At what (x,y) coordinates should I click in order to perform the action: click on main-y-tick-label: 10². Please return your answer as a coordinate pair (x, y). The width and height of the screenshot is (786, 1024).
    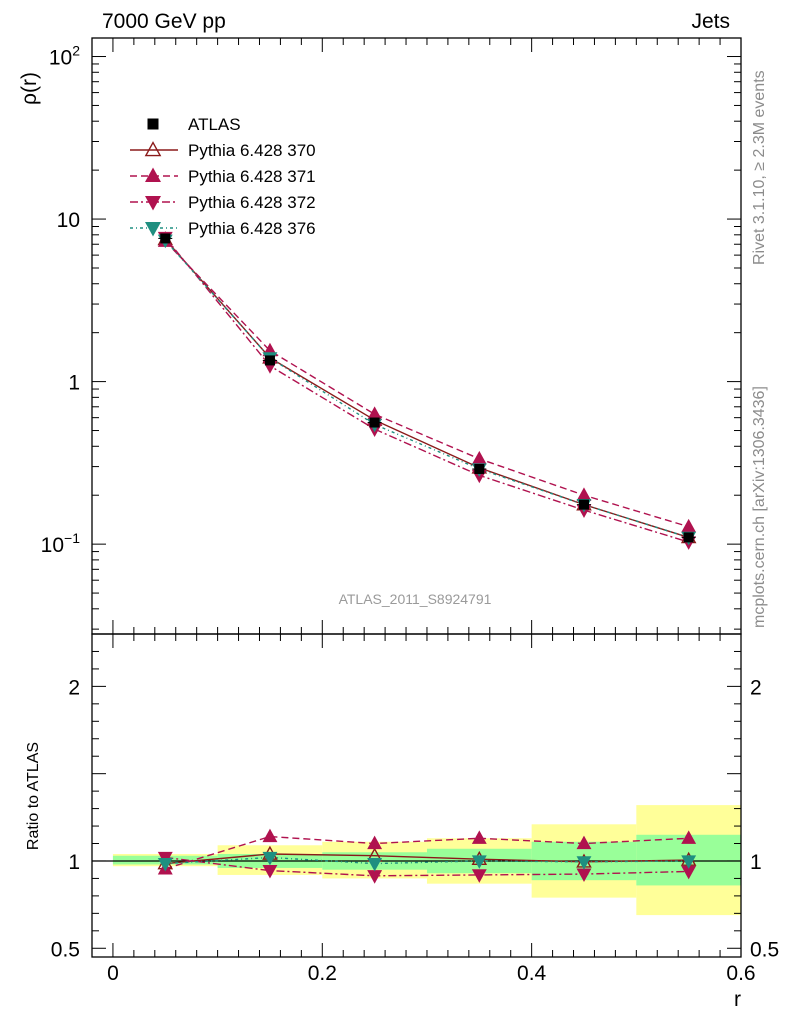
    Looking at the image, I should click on (64, 56).